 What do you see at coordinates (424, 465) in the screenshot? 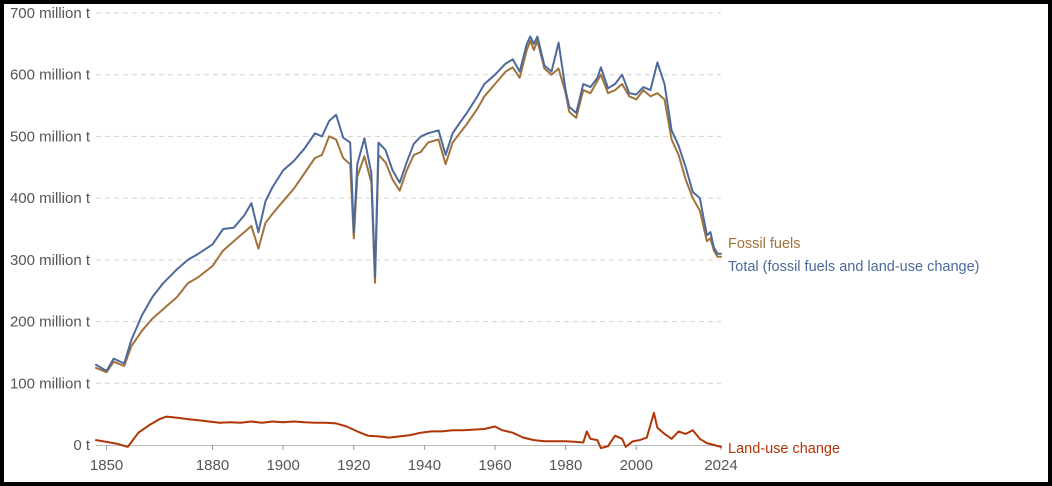
I see `x-tick-label: 1940` at bounding box center [424, 465].